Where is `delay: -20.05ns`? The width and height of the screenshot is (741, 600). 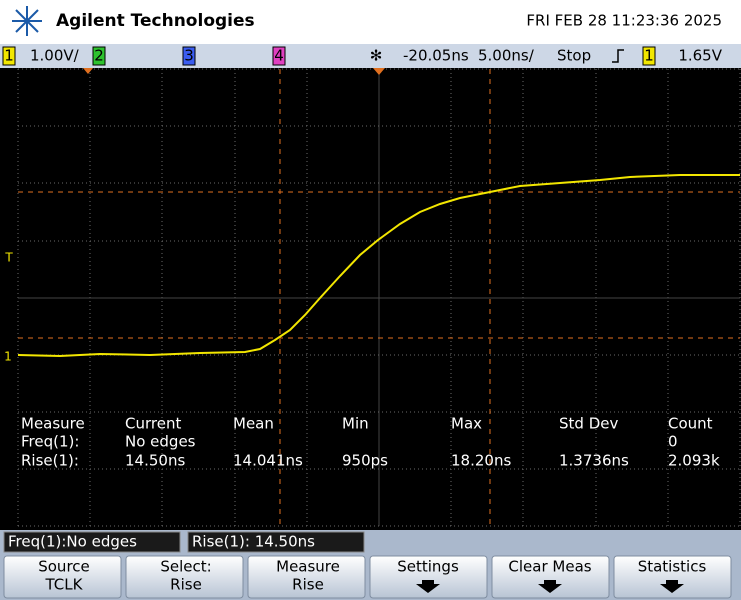
delay: -20.05ns is located at coordinates (436, 56).